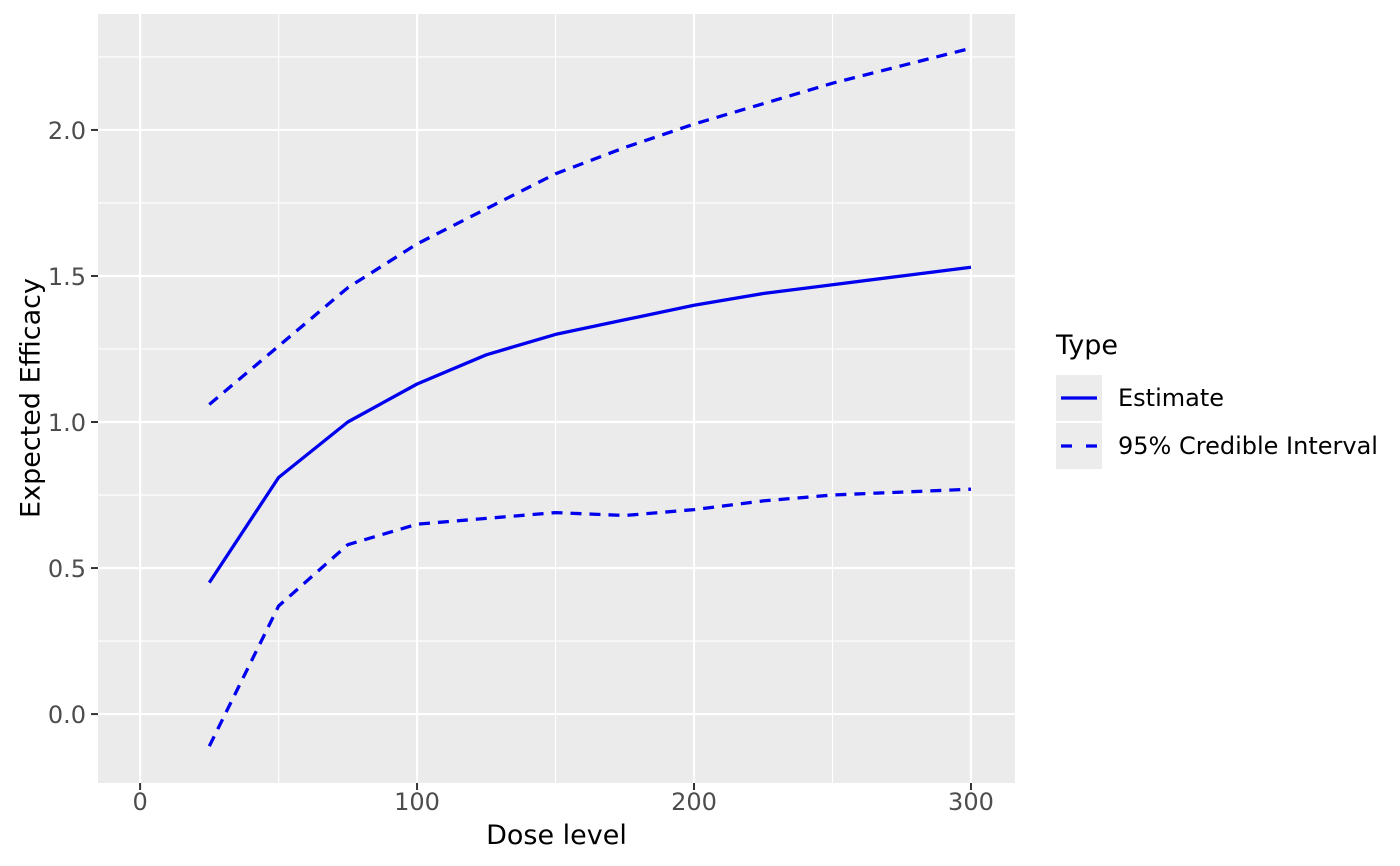 This screenshot has height=866, width=1400. Describe the element at coordinates (139, 802) in the screenshot. I see `x-tick-label: 0` at that location.